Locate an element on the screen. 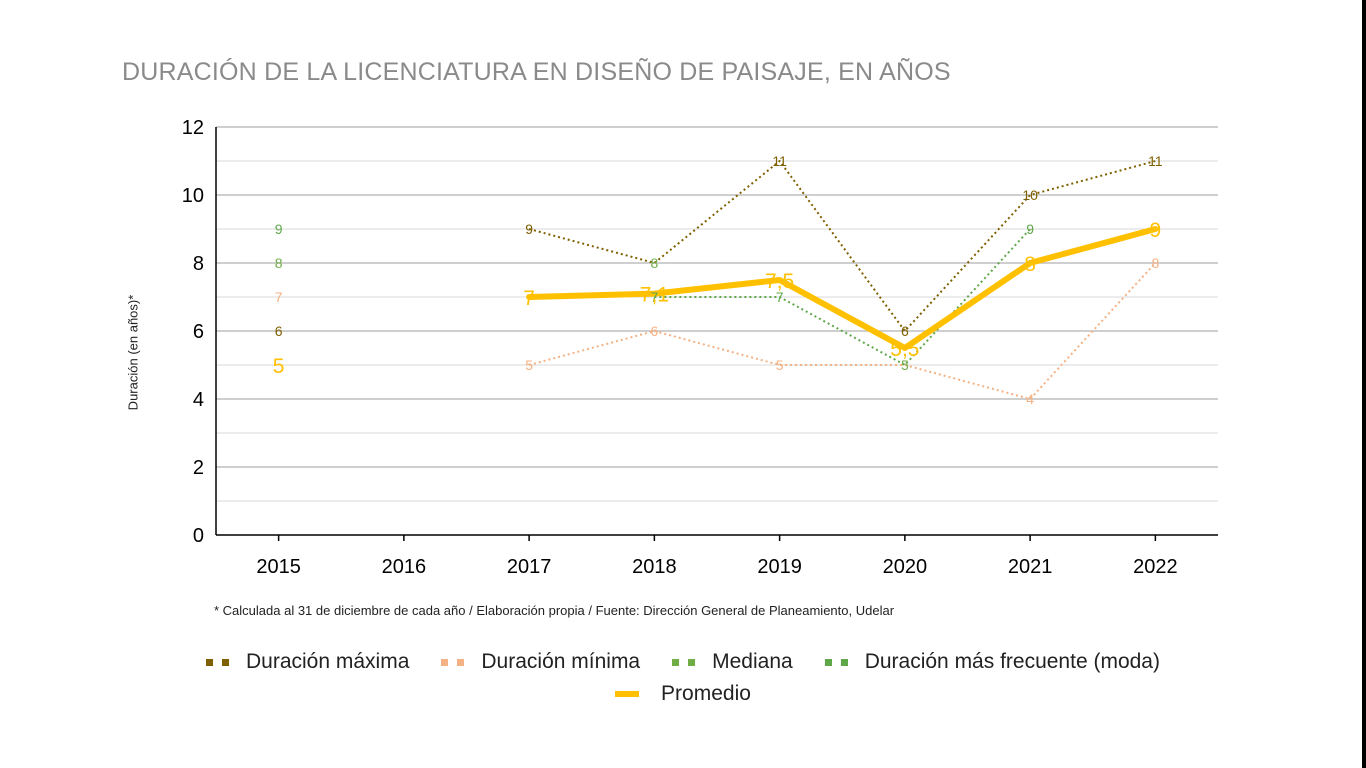 This screenshot has width=1366, height=768. y-tick-label: 6 is located at coordinates (198, 332).